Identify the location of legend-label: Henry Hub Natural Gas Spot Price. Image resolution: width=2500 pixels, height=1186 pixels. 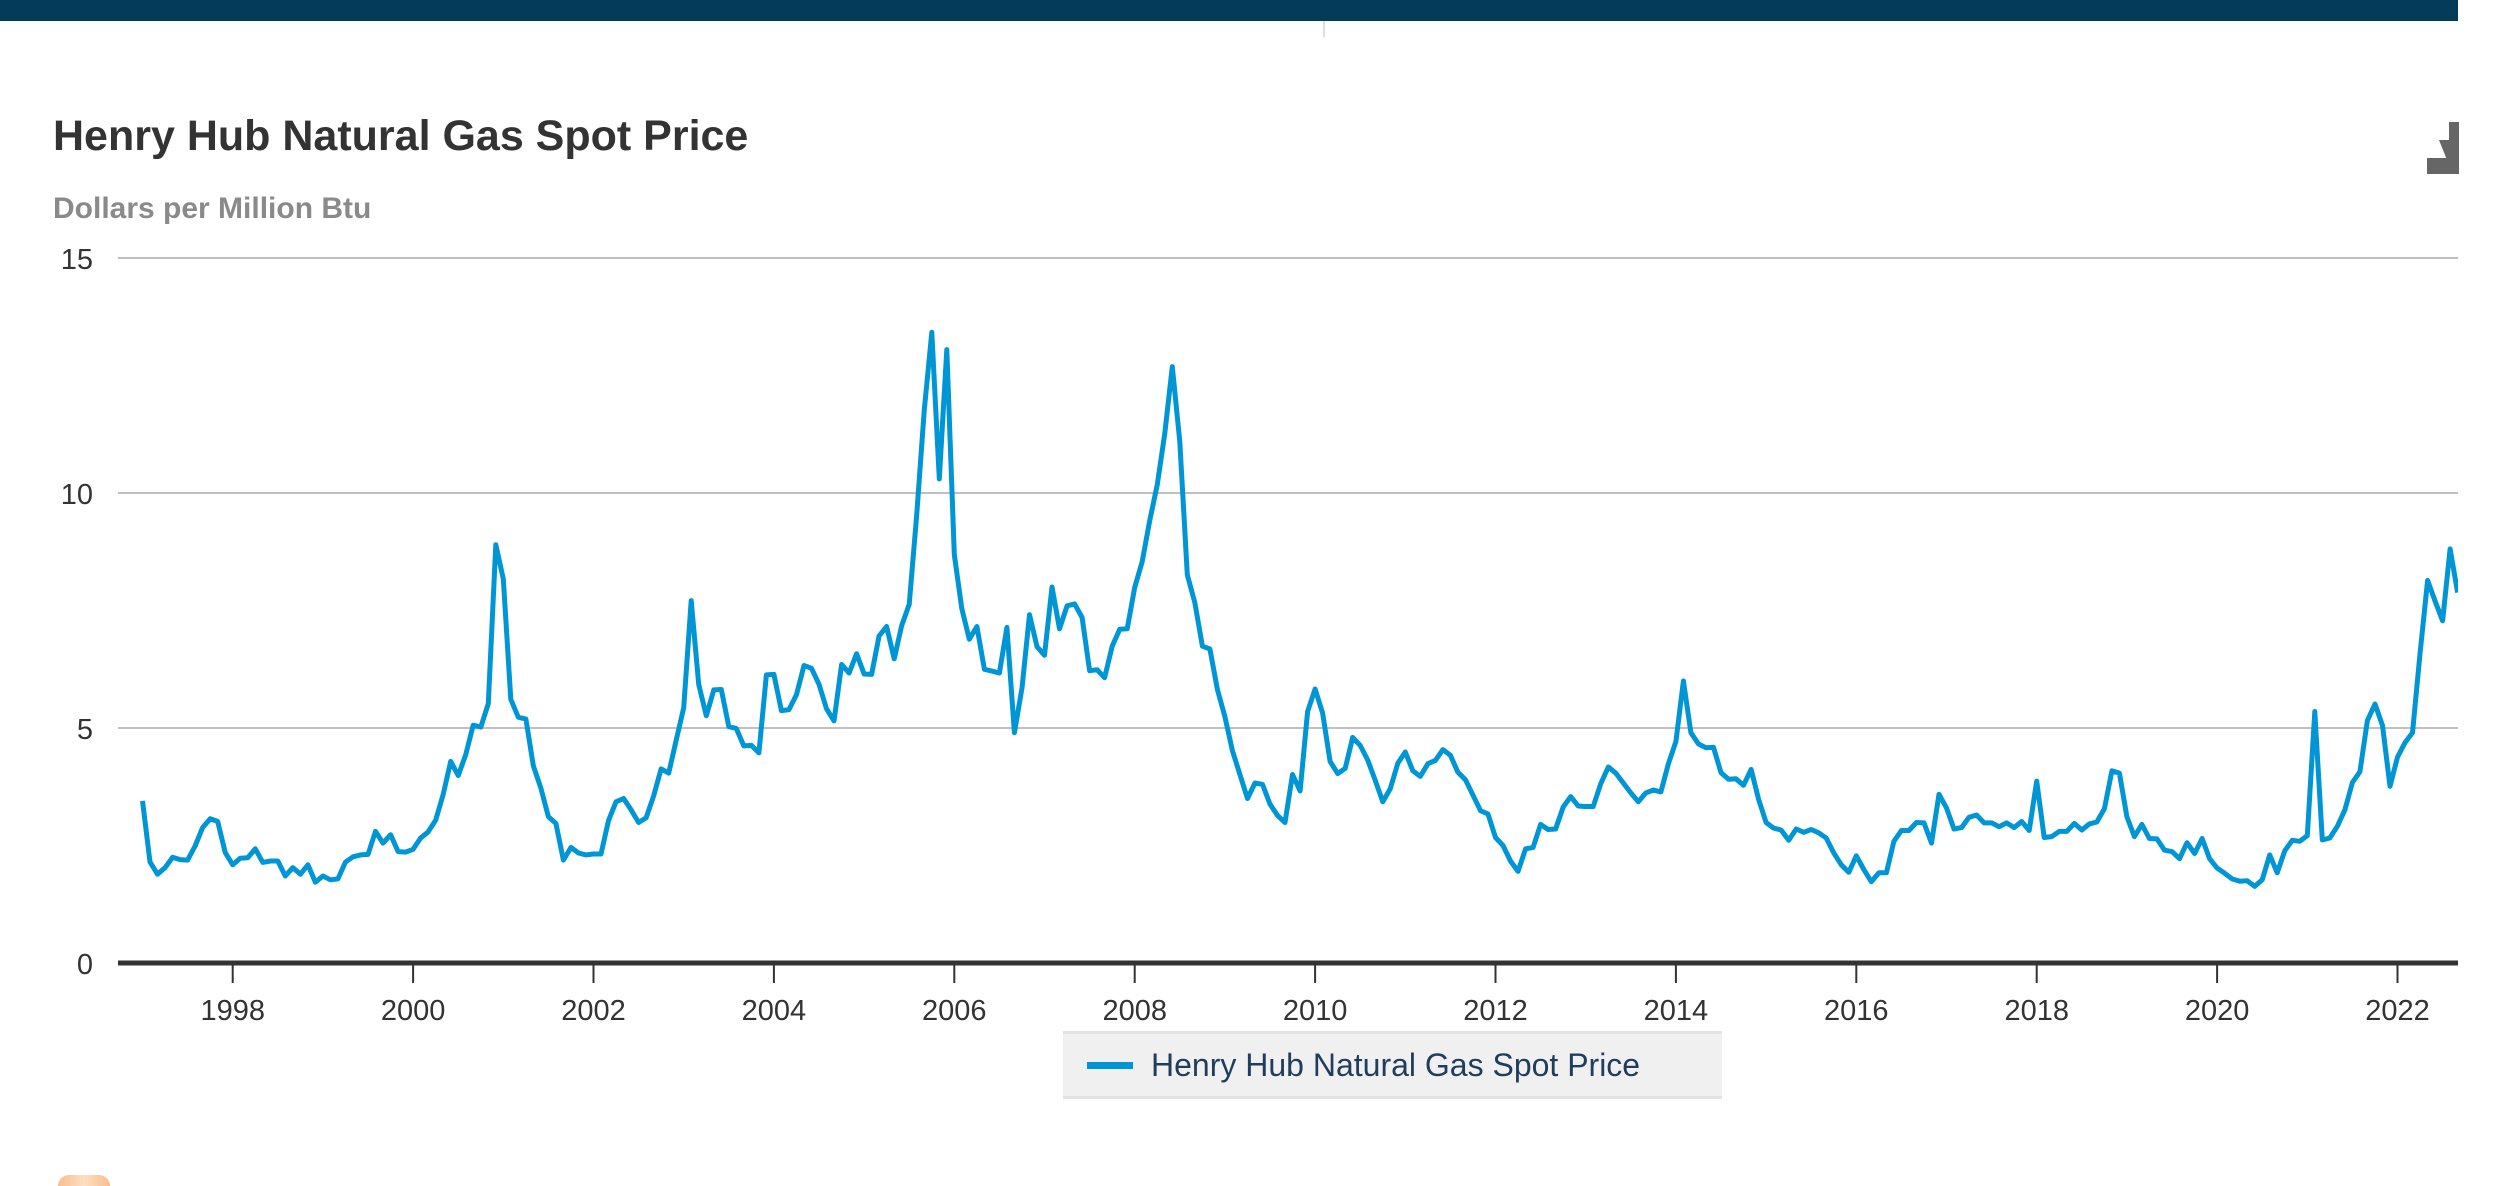
(1396, 1064).